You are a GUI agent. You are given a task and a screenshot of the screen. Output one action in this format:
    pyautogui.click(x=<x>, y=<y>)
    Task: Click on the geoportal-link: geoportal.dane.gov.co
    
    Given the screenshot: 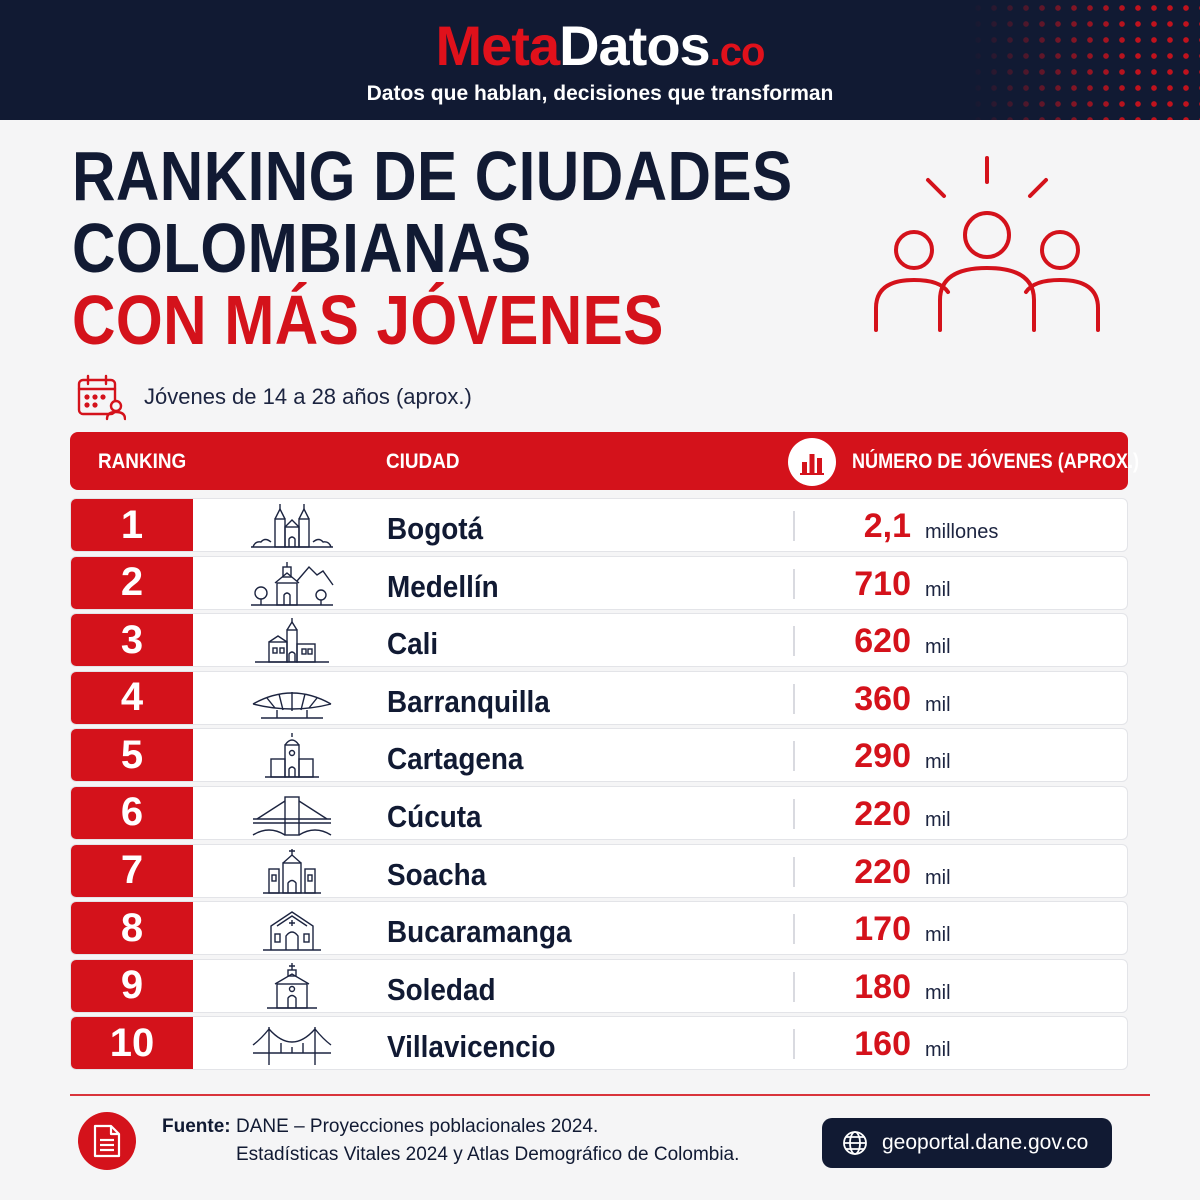 What is the action you would take?
    pyautogui.click(x=967, y=1143)
    